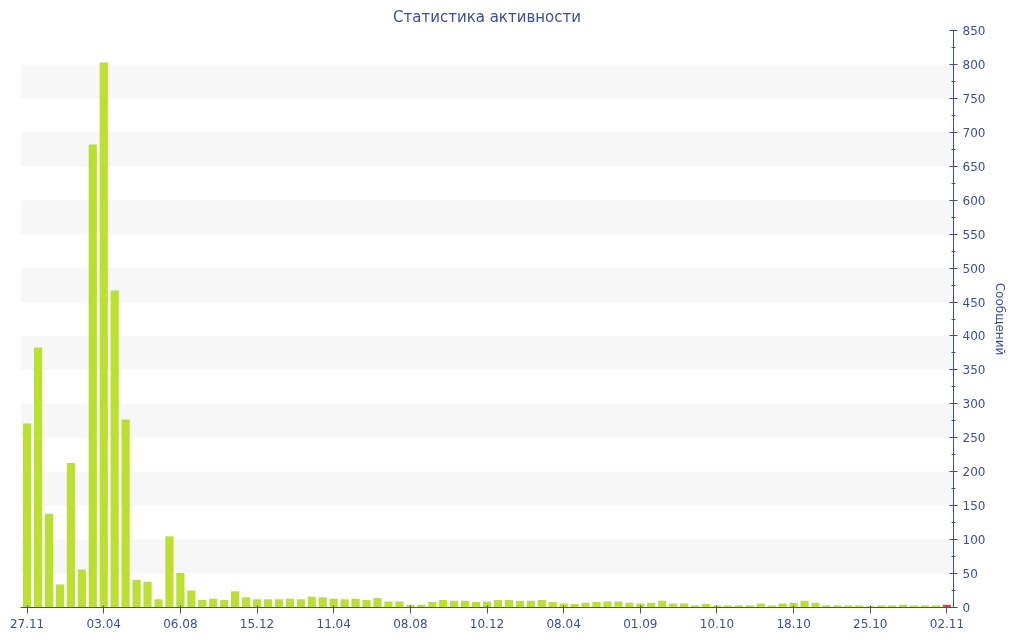 This screenshot has width=1024, height=640. I want to click on y-tick-label: 800, so click(974, 64).